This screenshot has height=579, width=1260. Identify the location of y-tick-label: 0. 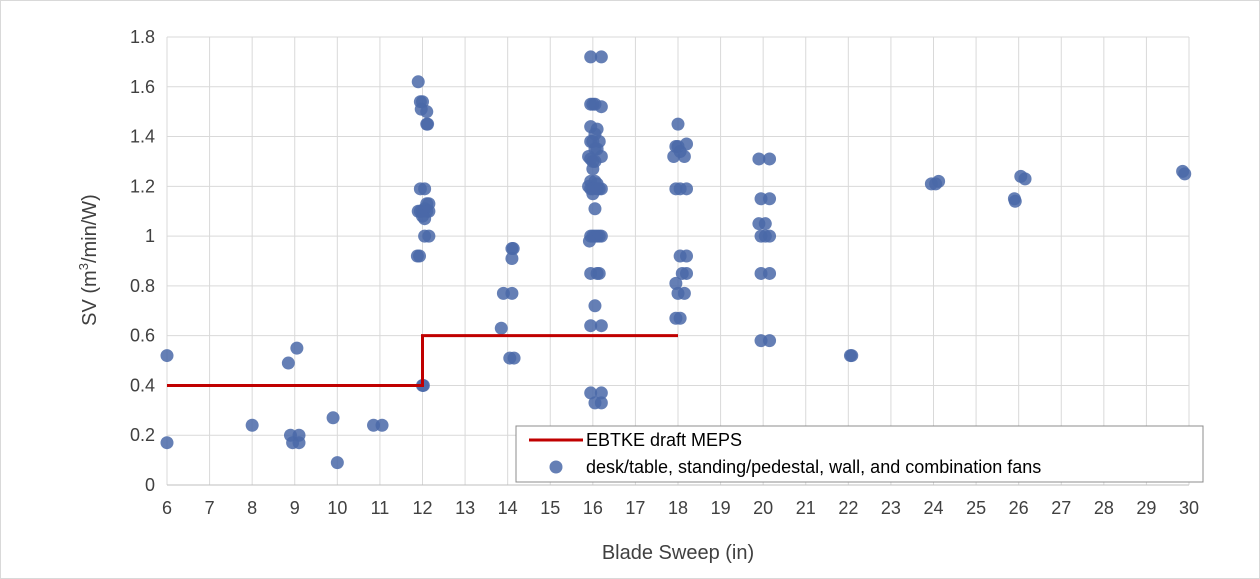
(150, 485).